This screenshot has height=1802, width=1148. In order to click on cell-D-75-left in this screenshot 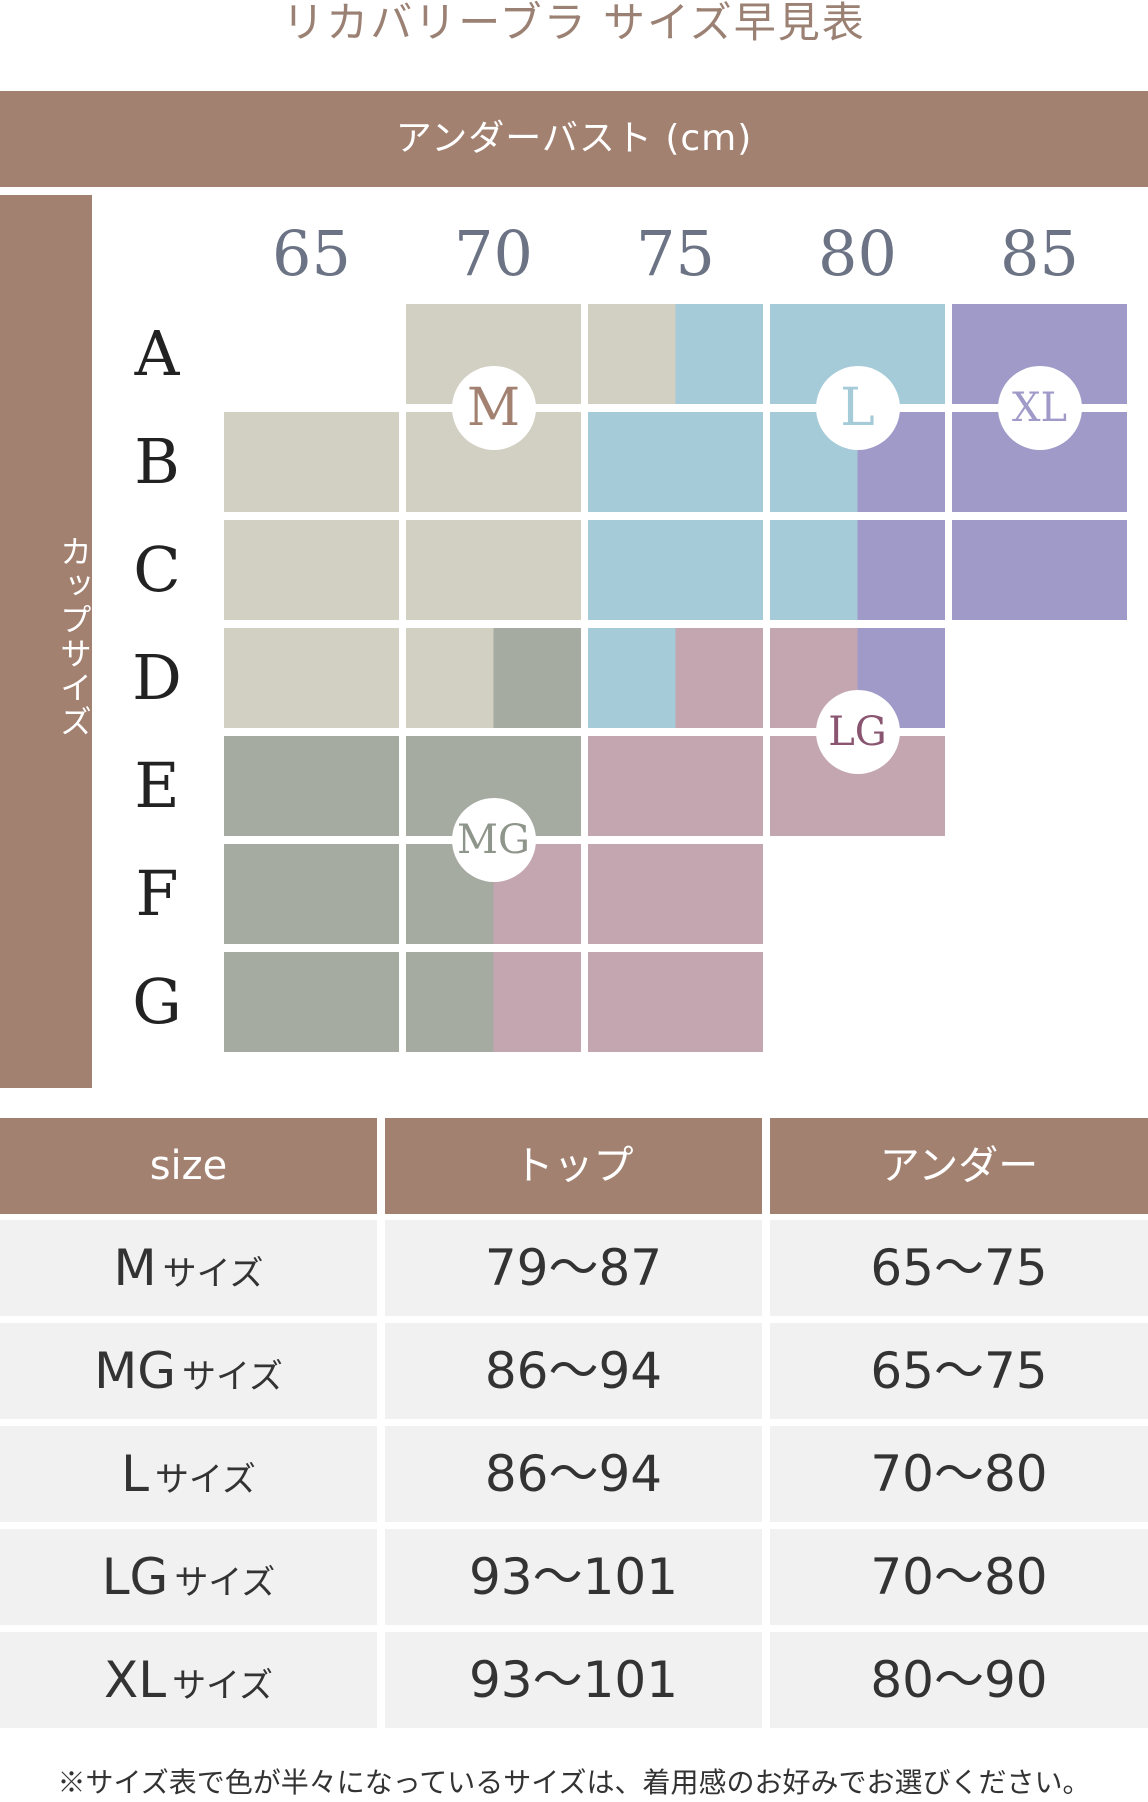, I will do `click(632, 678)`.